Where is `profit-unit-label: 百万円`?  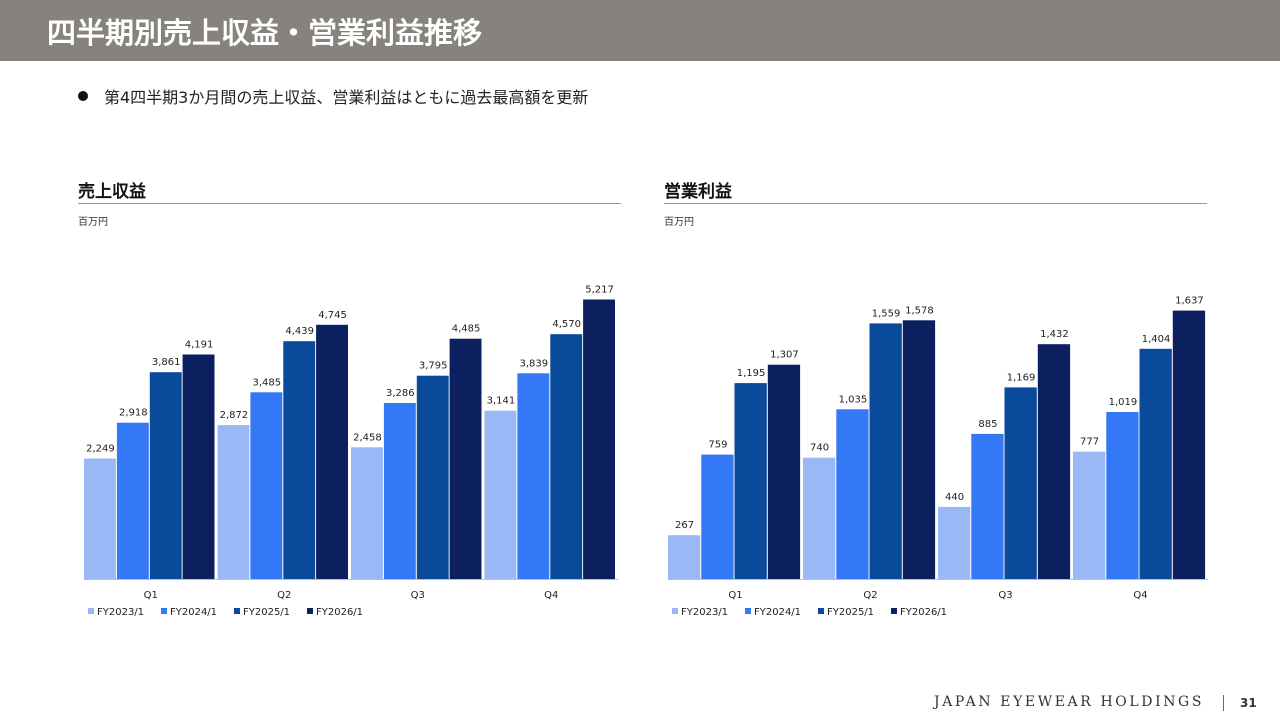 profit-unit-label: 百万円 is located at coordinates (679, 222).